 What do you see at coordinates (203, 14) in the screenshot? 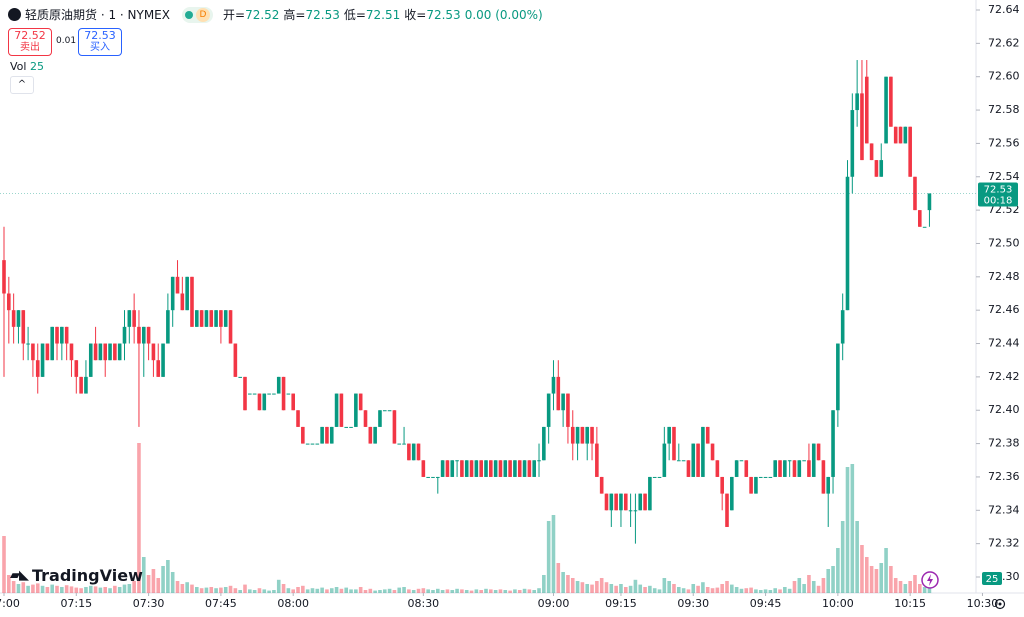
I see `badge: D` at bounding box center [203, 14].